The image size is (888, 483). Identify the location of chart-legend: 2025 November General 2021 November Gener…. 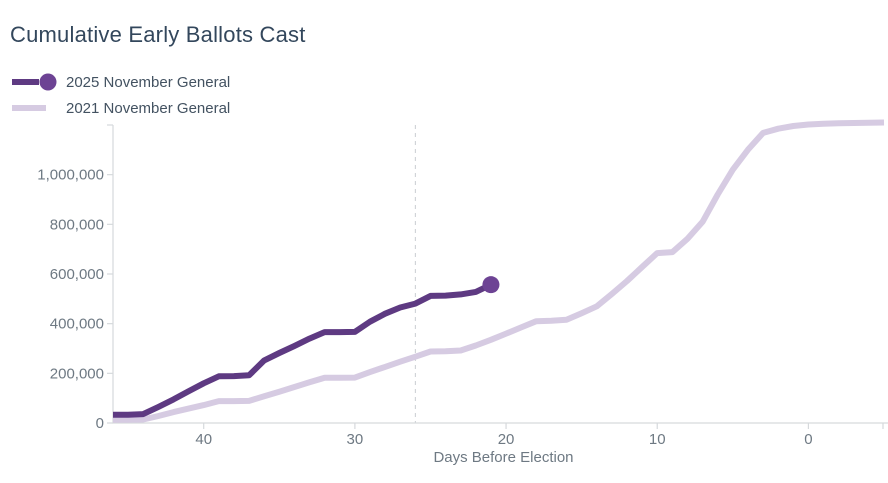
(121, 98).